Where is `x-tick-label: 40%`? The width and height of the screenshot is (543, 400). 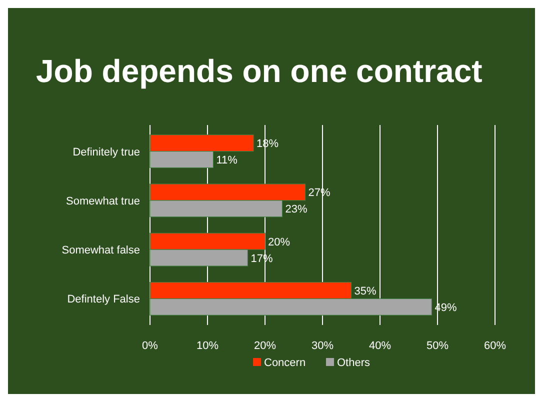 x-tick-label: 40% is located at coordinates (380, 346).